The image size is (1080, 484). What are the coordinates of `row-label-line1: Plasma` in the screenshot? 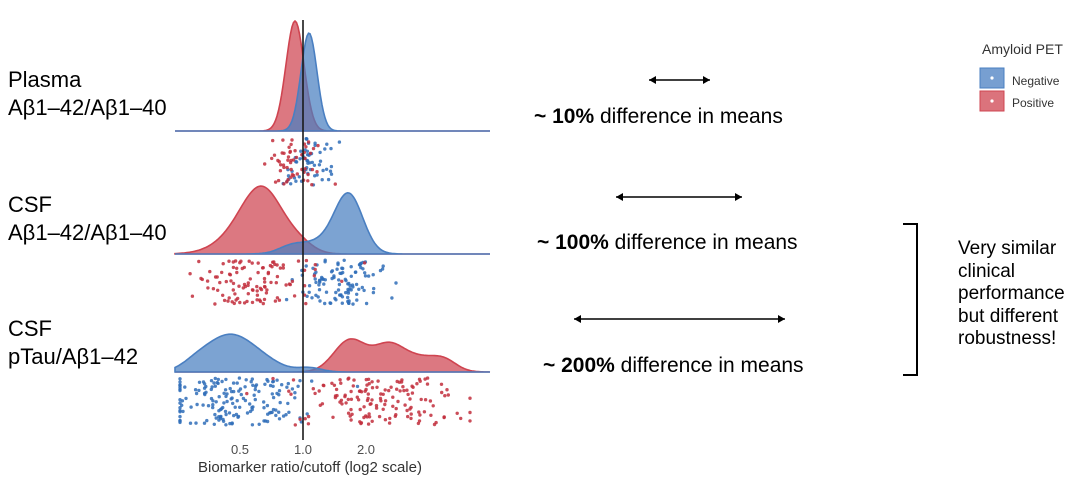 It's located at (45, 79).